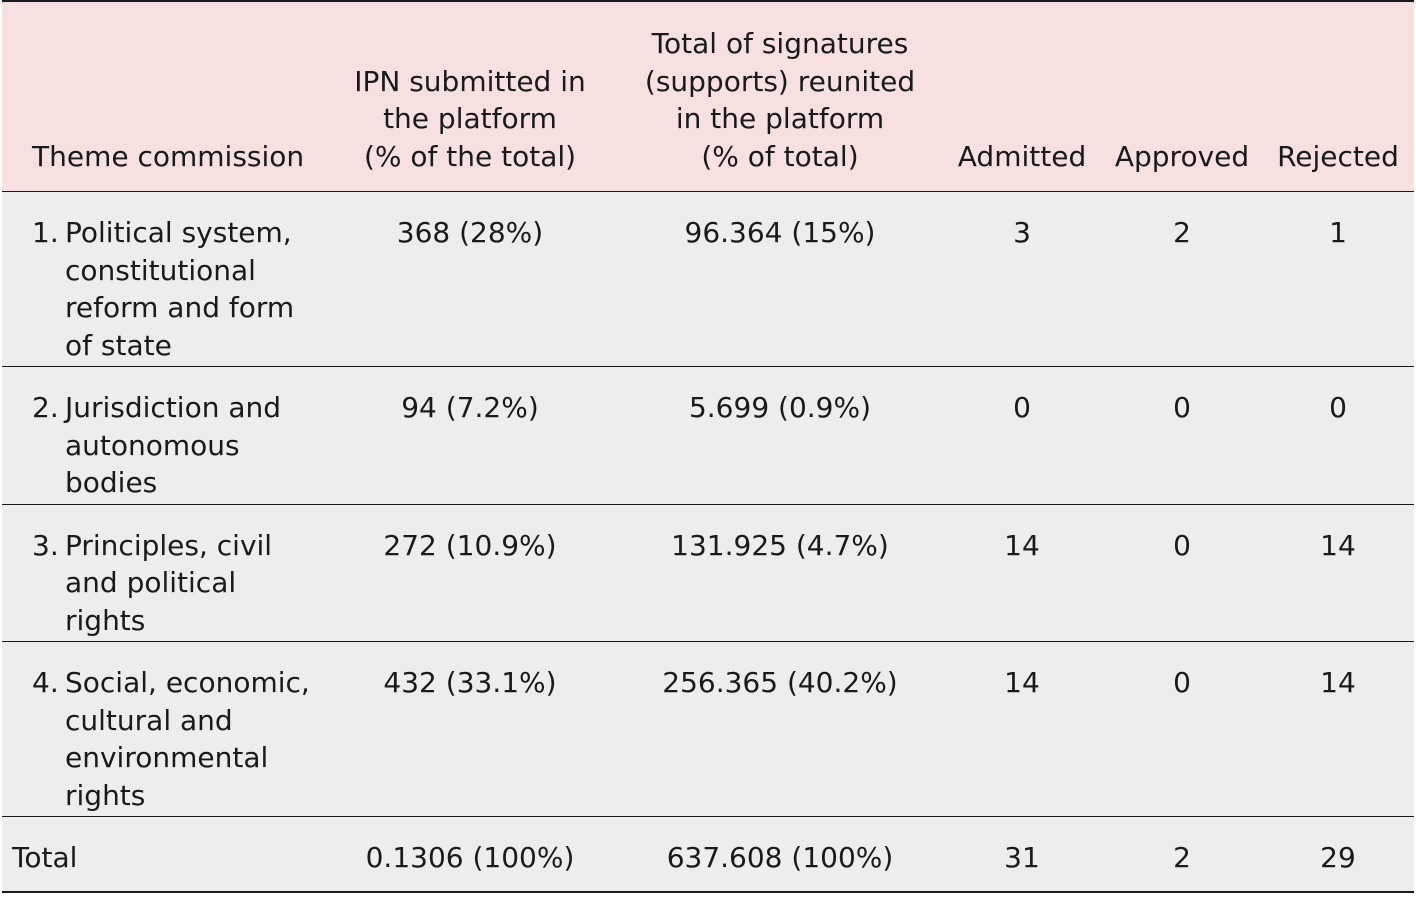 The width and height of the screenshot is (1416, 924). I want to click on header-signatures-line-3: in the platform, so click(780, 118).